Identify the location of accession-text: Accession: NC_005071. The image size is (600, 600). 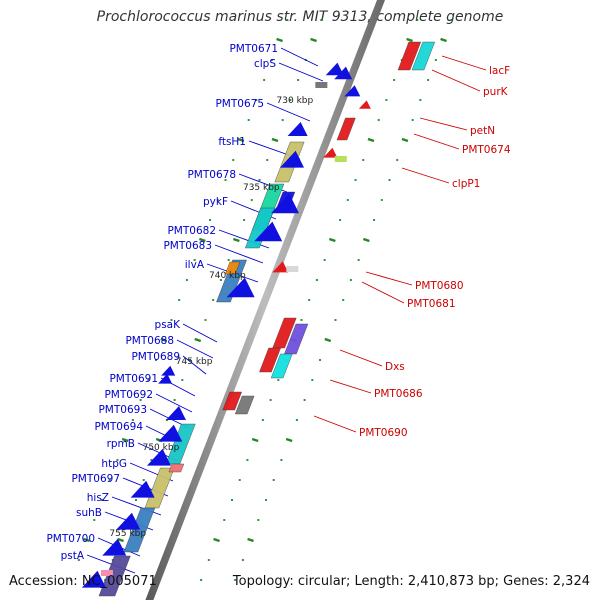
(83, 581).